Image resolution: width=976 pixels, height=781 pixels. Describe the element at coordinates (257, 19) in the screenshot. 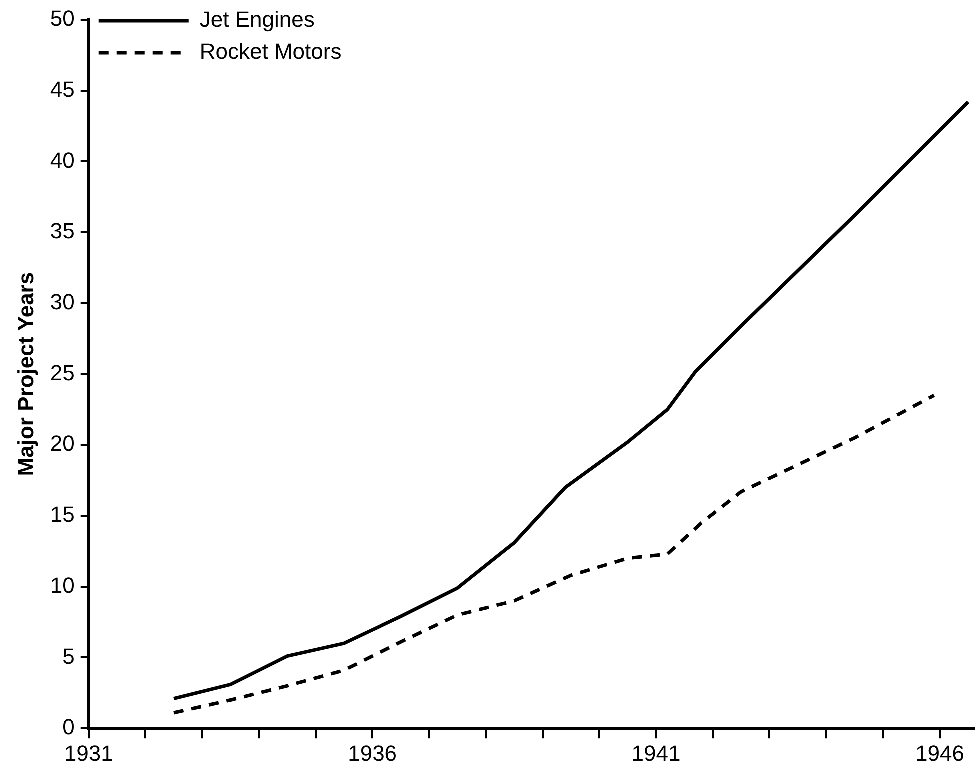

I see `legend-label: Jet Engines` at that location.